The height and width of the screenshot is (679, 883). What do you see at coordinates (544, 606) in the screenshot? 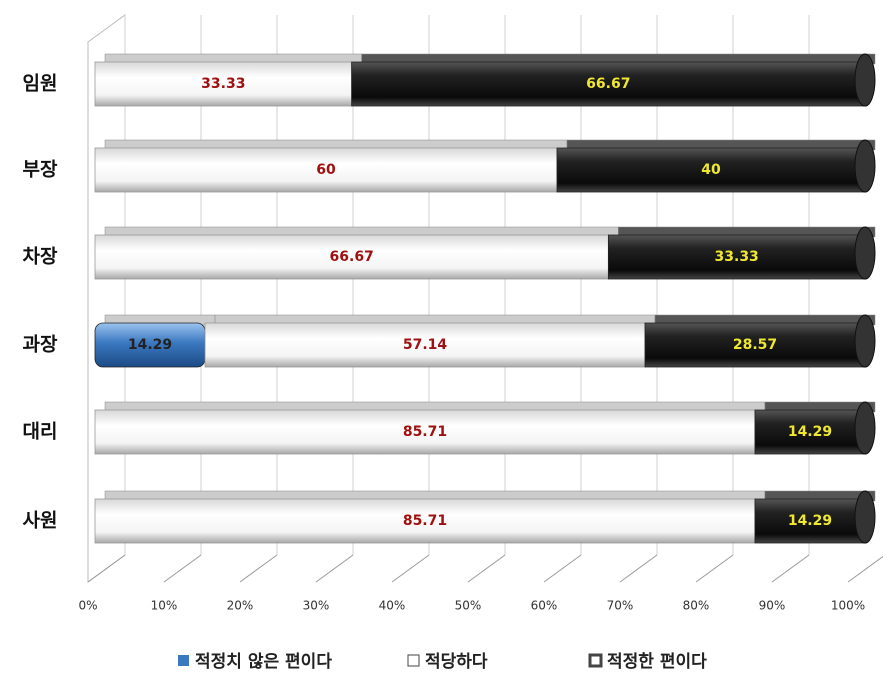
I see `x-tick-label: 60%` at bounding box center [544, 606].